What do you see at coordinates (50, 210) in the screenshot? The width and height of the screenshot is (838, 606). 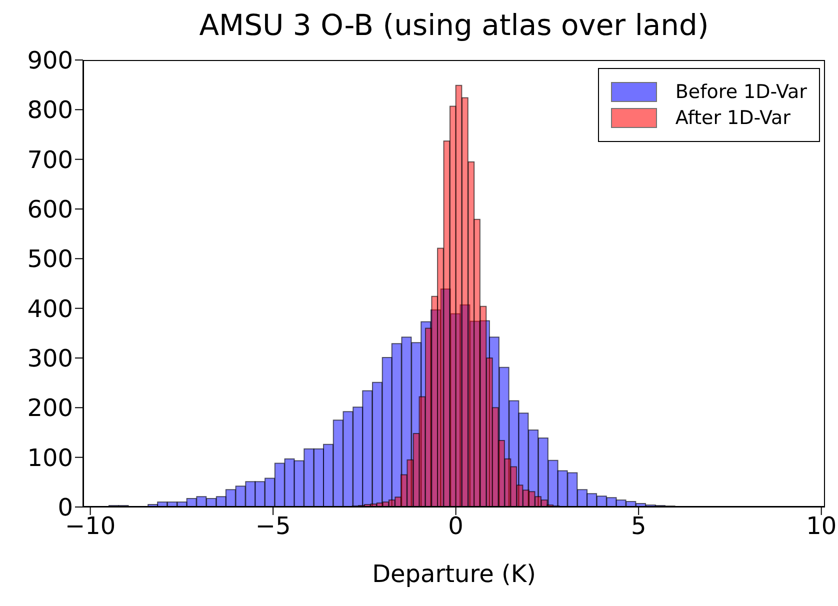 I see `y-tick-label: 600` at bounding box center [50, 210].